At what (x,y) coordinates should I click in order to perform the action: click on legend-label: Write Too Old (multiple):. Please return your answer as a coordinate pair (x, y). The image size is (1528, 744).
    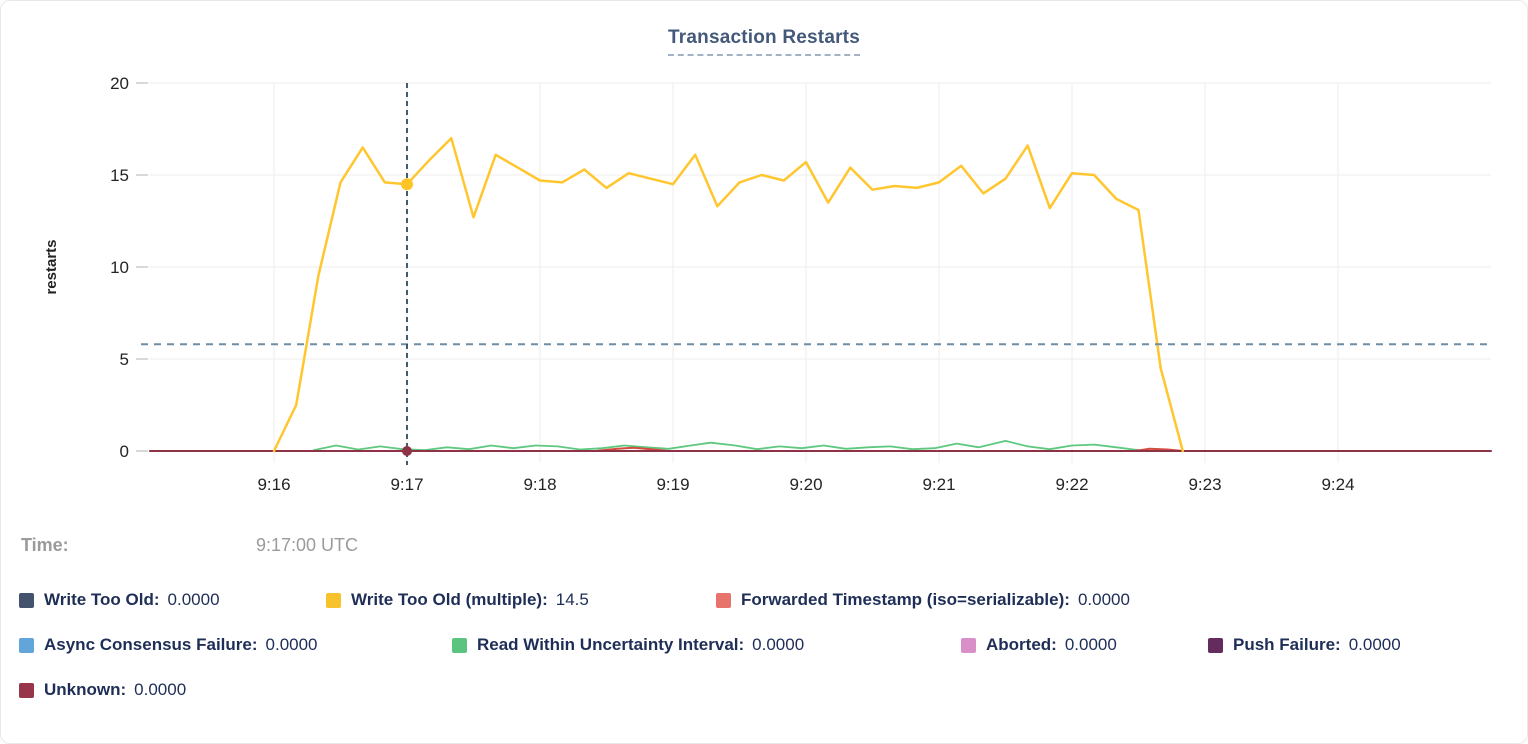
    Looking at the image, I should click on (449, 599).